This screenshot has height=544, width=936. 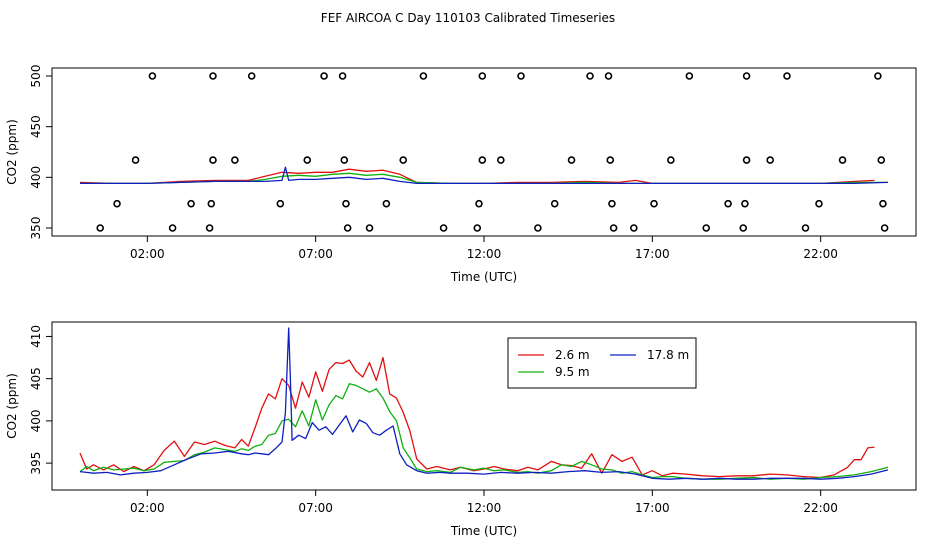 What do you see at coordinates (315, 254) in the screenshot?
I see `top-x-tick-label: 07:00` at bounding box center [315, 254].